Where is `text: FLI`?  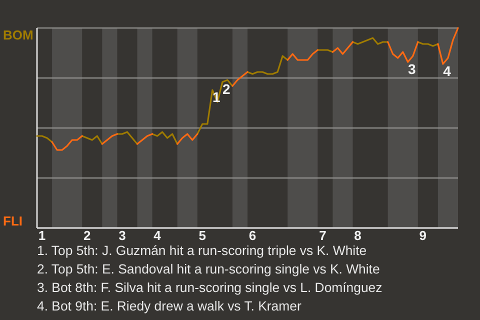
text: FLI is located at coordinates (12, 220).